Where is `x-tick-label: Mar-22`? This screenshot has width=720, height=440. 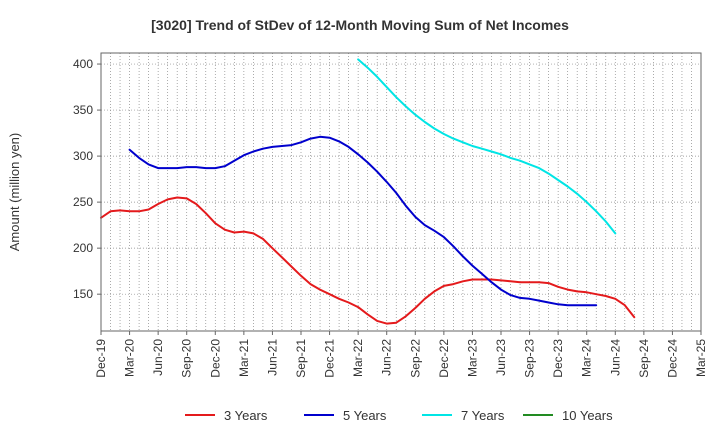
x-tick-label: Mar-22 is located at coordinates (358, 358).